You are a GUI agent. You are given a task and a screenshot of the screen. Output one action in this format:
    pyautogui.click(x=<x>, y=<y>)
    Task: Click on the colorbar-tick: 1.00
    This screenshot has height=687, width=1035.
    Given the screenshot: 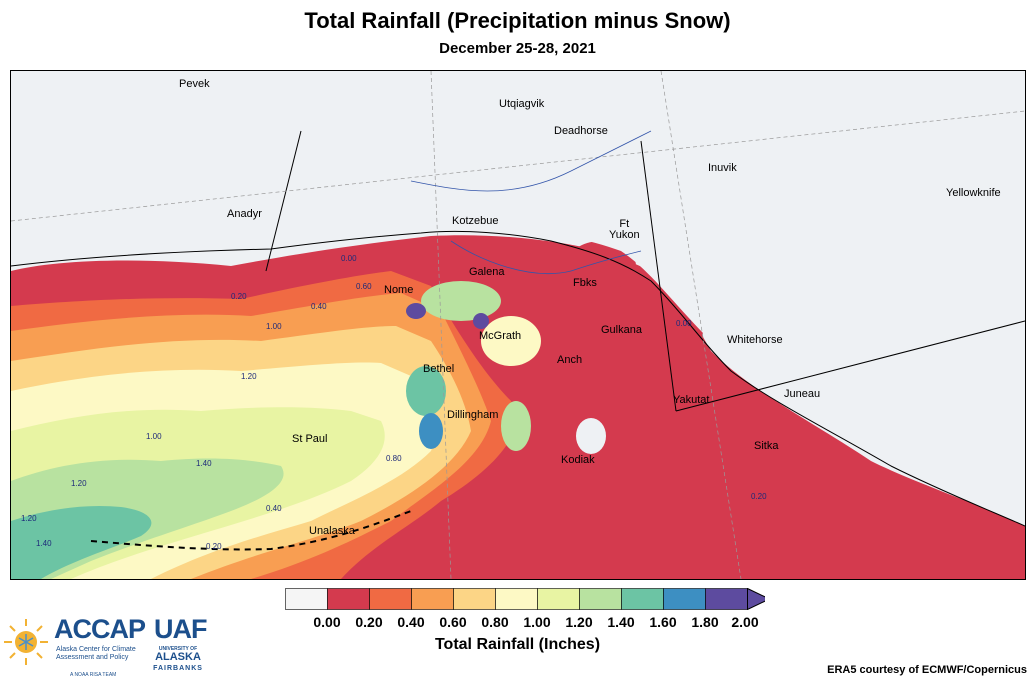 What is the action you would take?
    pyautogui.click(x=537, y=622)
    